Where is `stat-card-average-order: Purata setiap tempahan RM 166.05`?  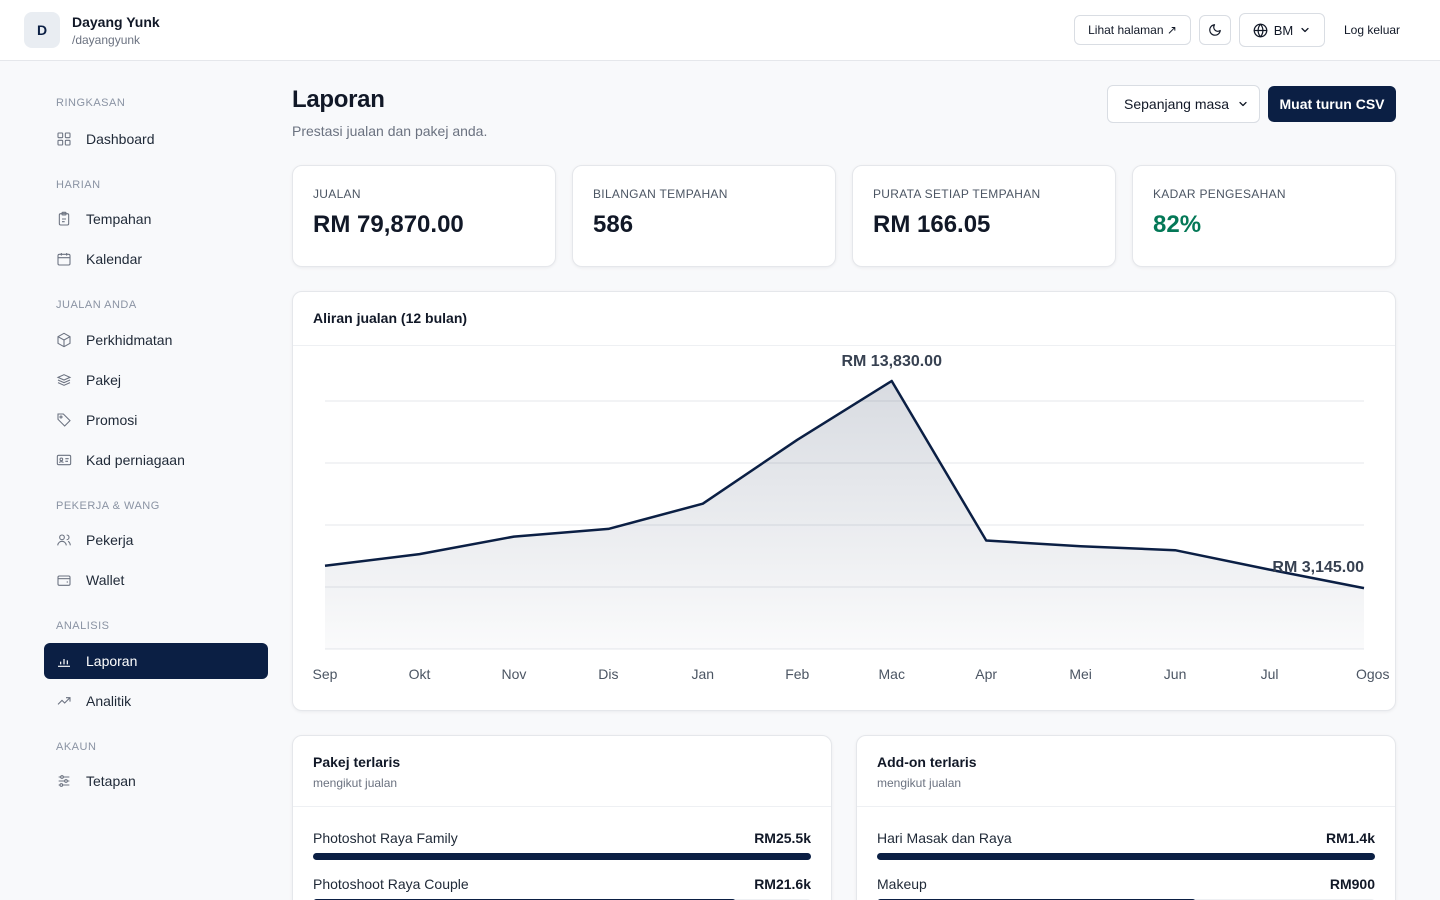 stat-card-average-order: Purata setiap tempahan RM 166.05 is located at coordinates (984, 216).